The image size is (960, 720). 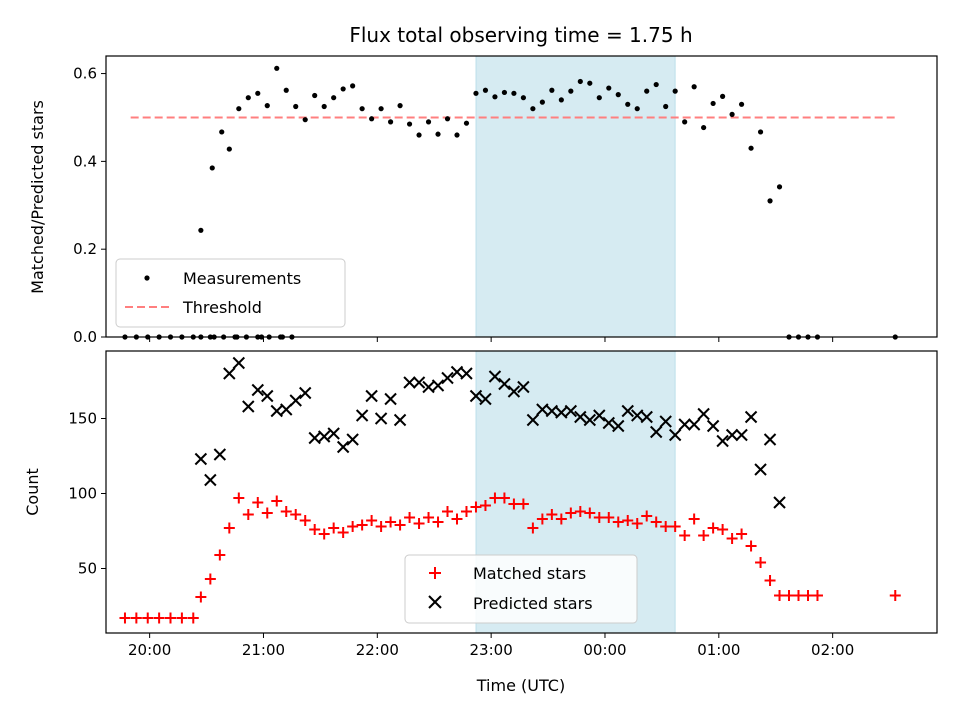 I want to click on bottom-matched-series, so click(x=510, y=558).